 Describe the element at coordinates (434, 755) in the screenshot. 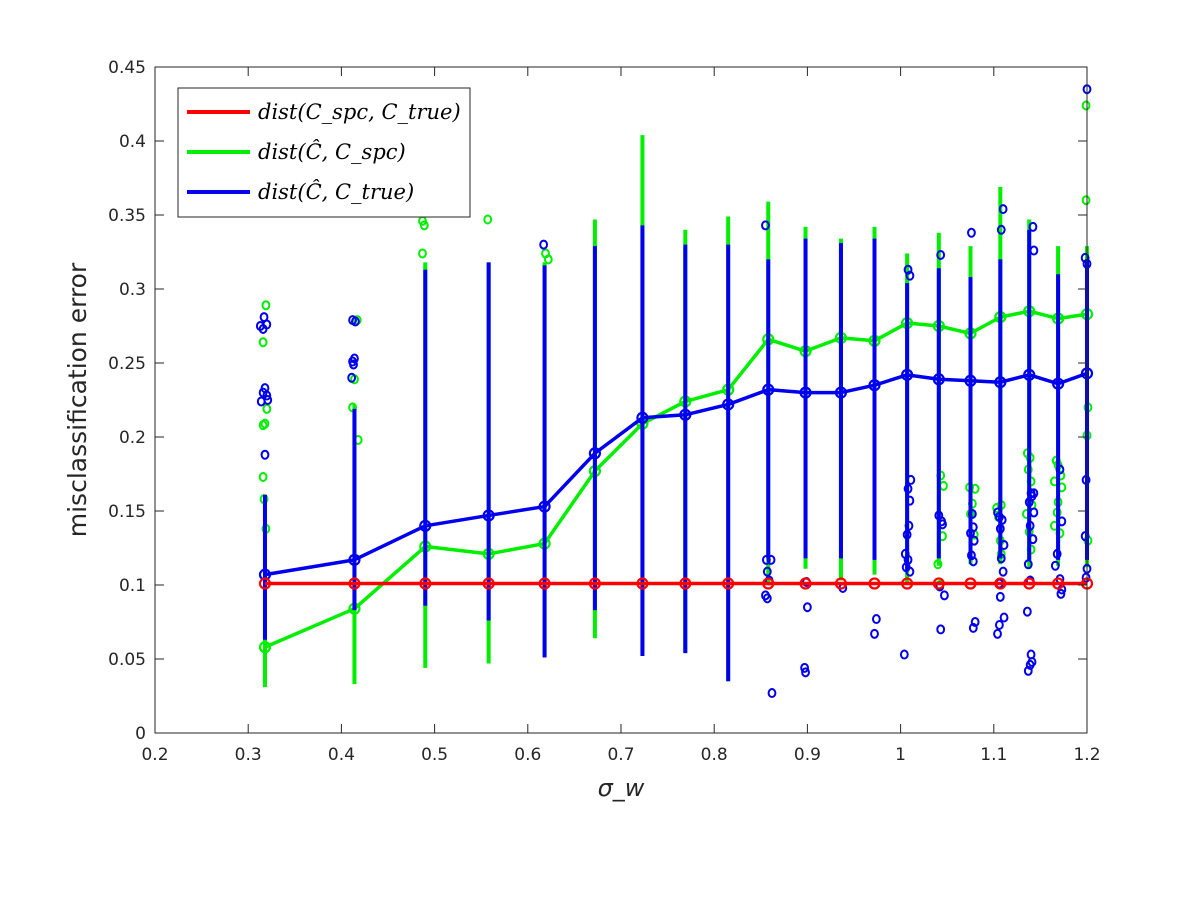

I see `x-tick-label-3: 0.5` at that location.